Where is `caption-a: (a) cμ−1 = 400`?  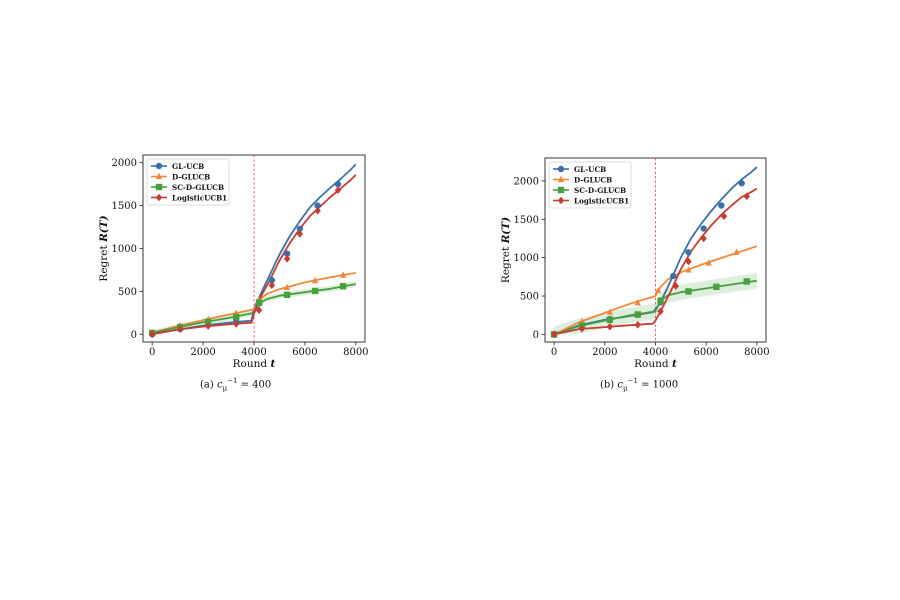 caption-a: (a) cμ−1 = 400 is located at coordinates (236, 385).